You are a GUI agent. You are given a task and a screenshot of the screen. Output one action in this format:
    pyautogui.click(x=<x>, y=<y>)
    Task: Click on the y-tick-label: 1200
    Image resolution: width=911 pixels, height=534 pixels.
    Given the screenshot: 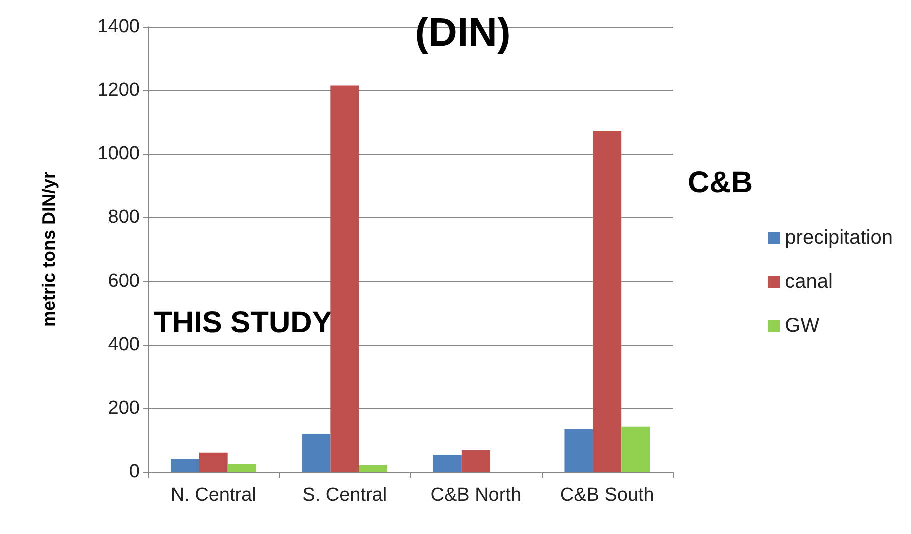 What is the action you would take?
    pyautogui.click(x=119, y=91)
    